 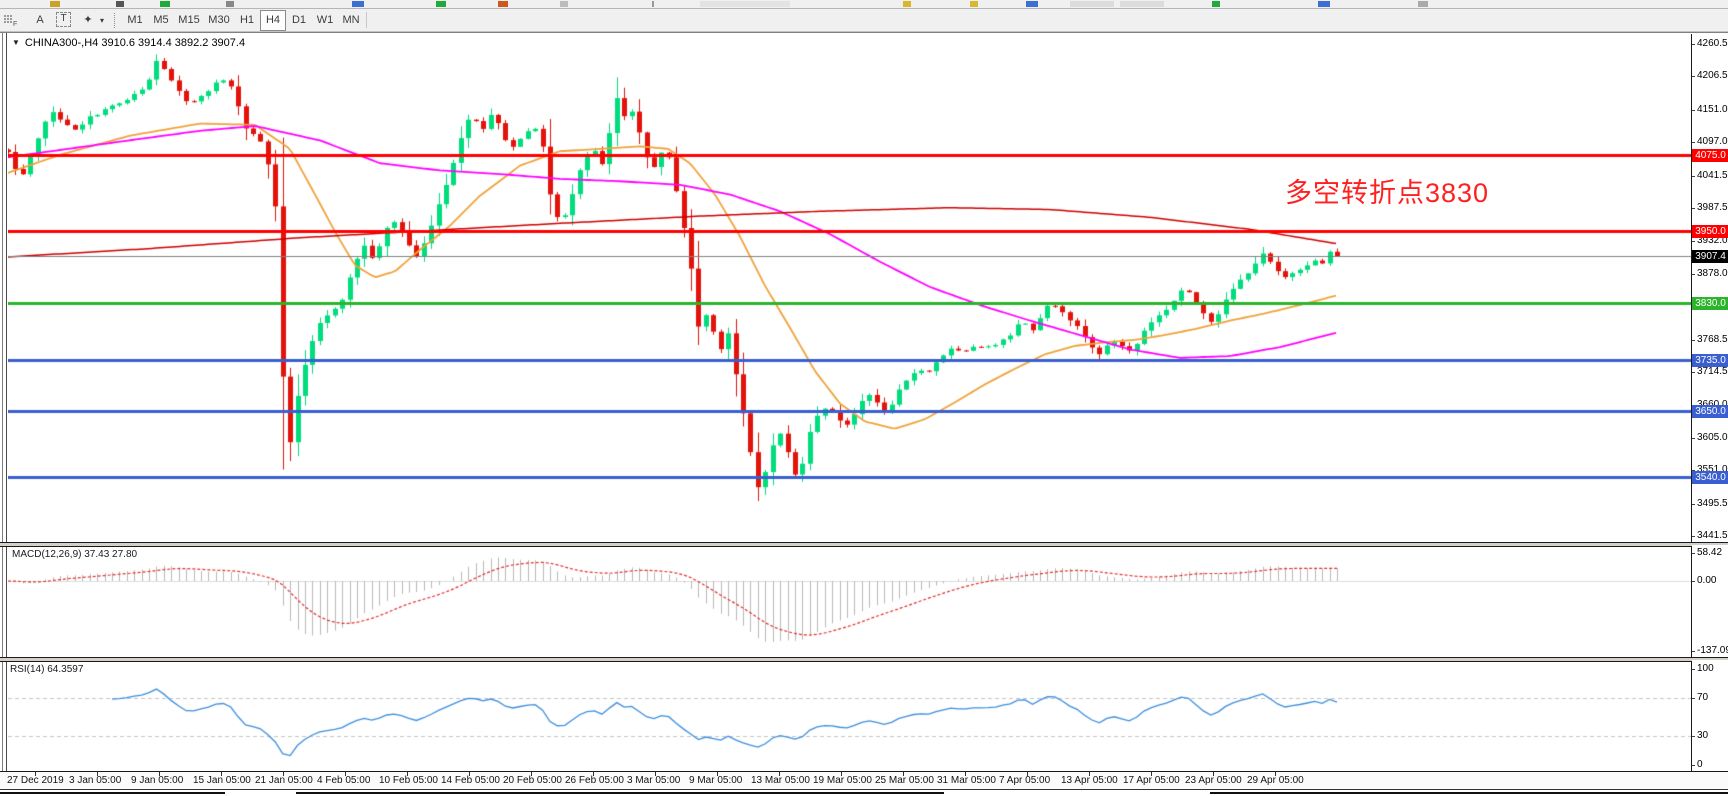 What do you see at coordinates (344, 780) in the screenshot?
I see `date-axis-label: 4 Feb 05:00` at bounding box center [344, 780].